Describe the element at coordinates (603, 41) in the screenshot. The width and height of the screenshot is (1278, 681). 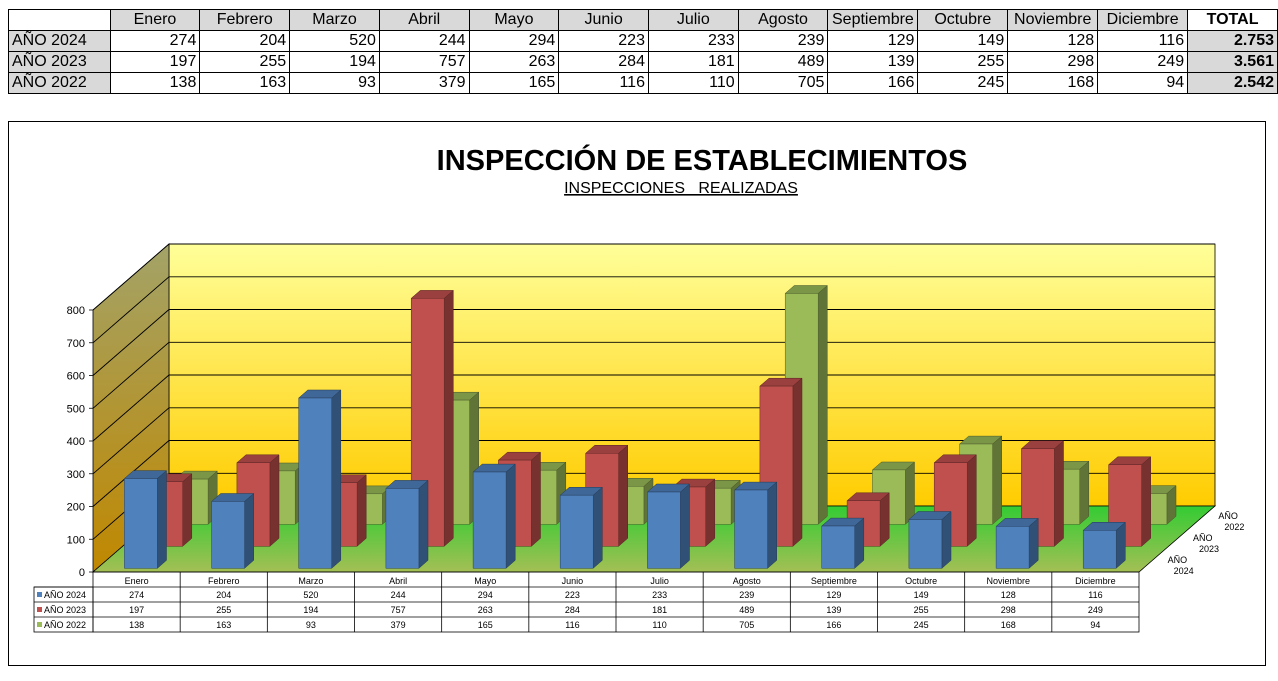
I see `summary-cell: 223` at that location.